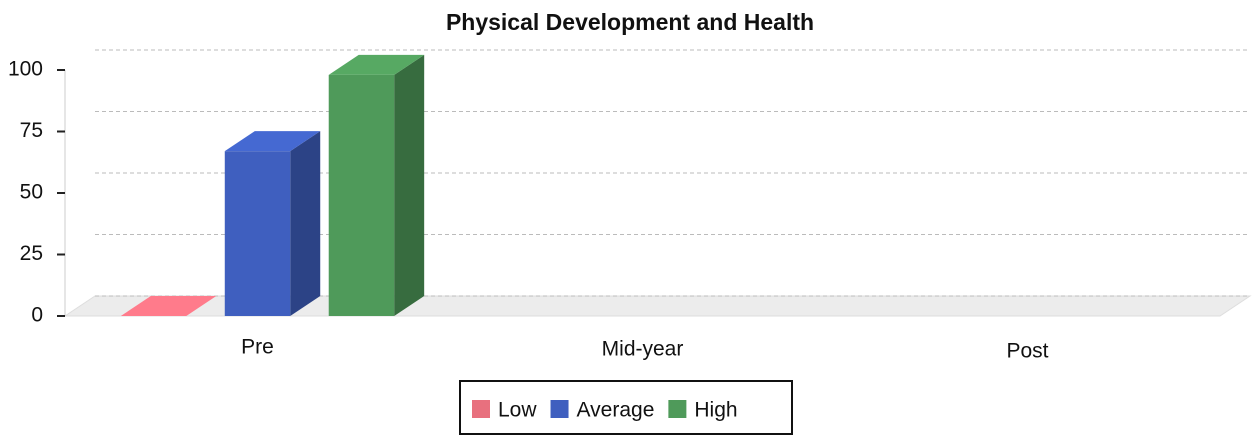 The image size is (1254, 441). I want to click on y-tick-label: 75, so click(31, 130).